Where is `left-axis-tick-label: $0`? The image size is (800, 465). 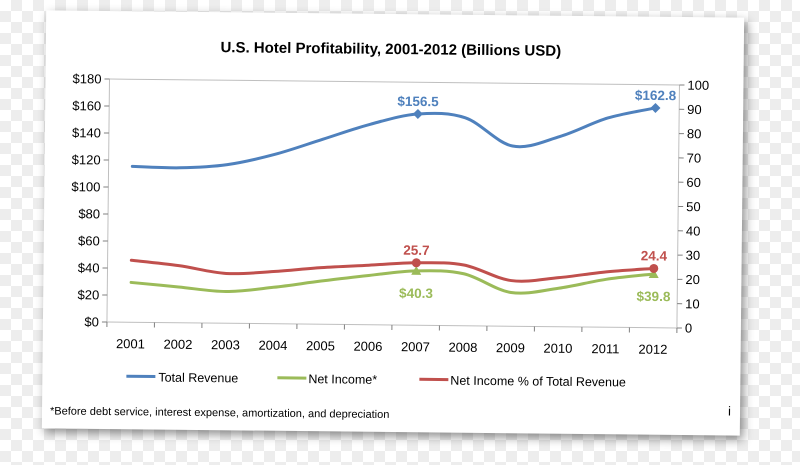 left-axis-tick-label: $0 is located at coordinates (91, 321).